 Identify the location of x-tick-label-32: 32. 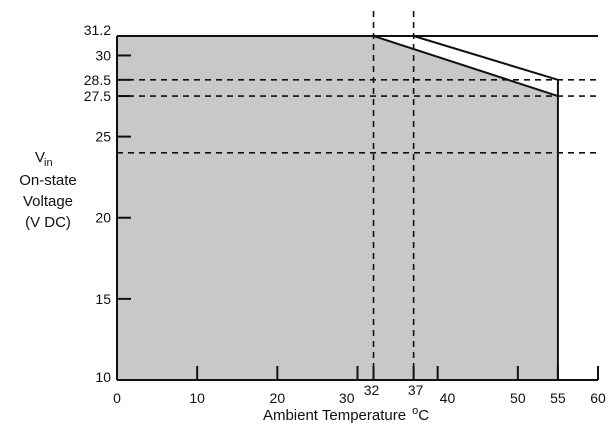
(372, 390).